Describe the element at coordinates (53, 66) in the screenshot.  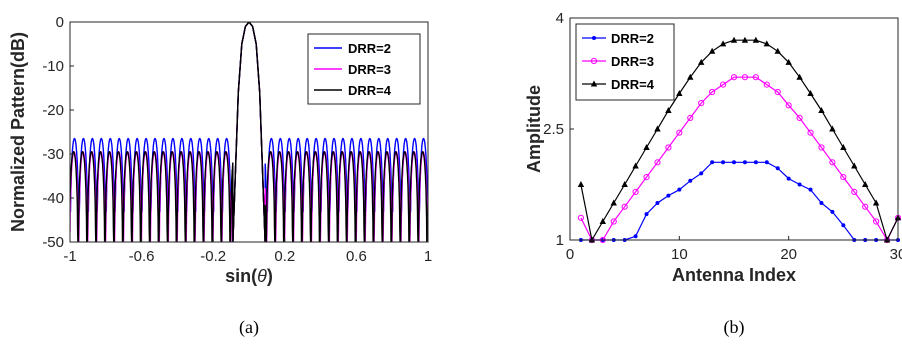
I see `y-tick-label: -10` at that location.